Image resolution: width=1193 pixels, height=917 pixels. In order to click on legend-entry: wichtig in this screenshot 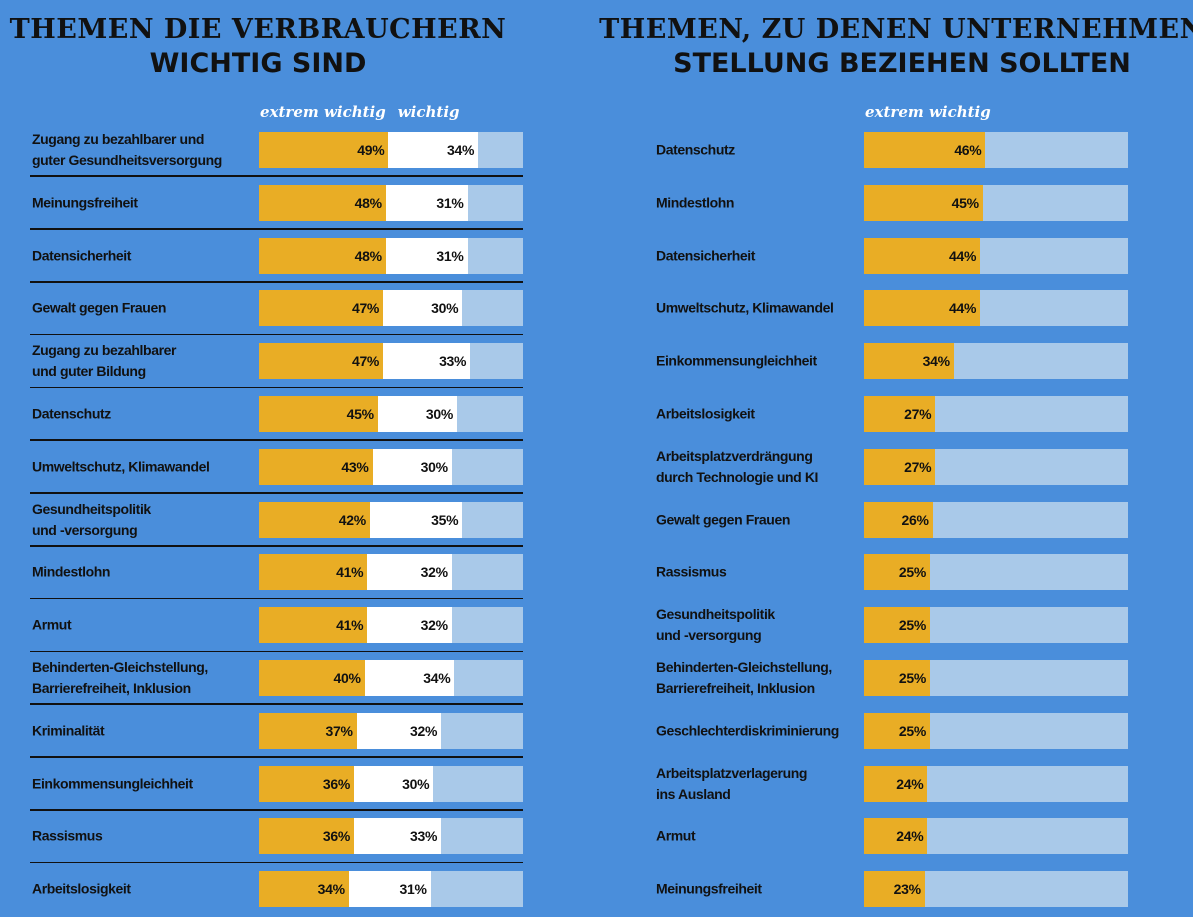, I will do `click(428, 112)`.